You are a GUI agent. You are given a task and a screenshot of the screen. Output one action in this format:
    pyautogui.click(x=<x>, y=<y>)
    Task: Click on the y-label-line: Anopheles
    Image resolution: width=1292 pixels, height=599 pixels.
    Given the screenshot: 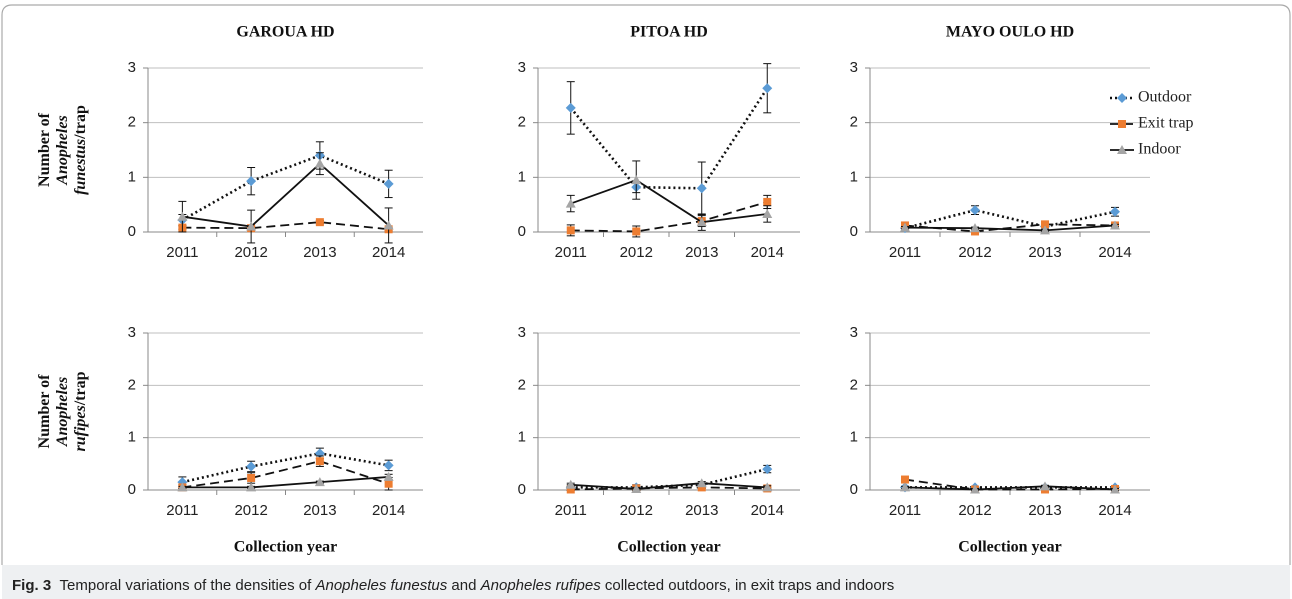 What is the action you would take?
    pyautogui.click(x=62, y=150)
    